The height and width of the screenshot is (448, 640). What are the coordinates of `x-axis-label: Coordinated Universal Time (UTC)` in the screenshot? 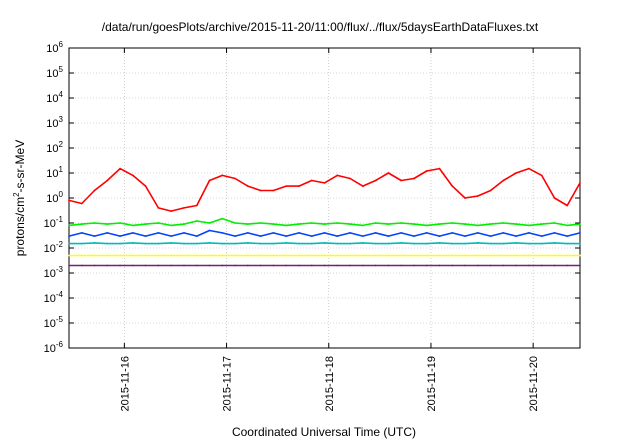 It's located at (324, 432).